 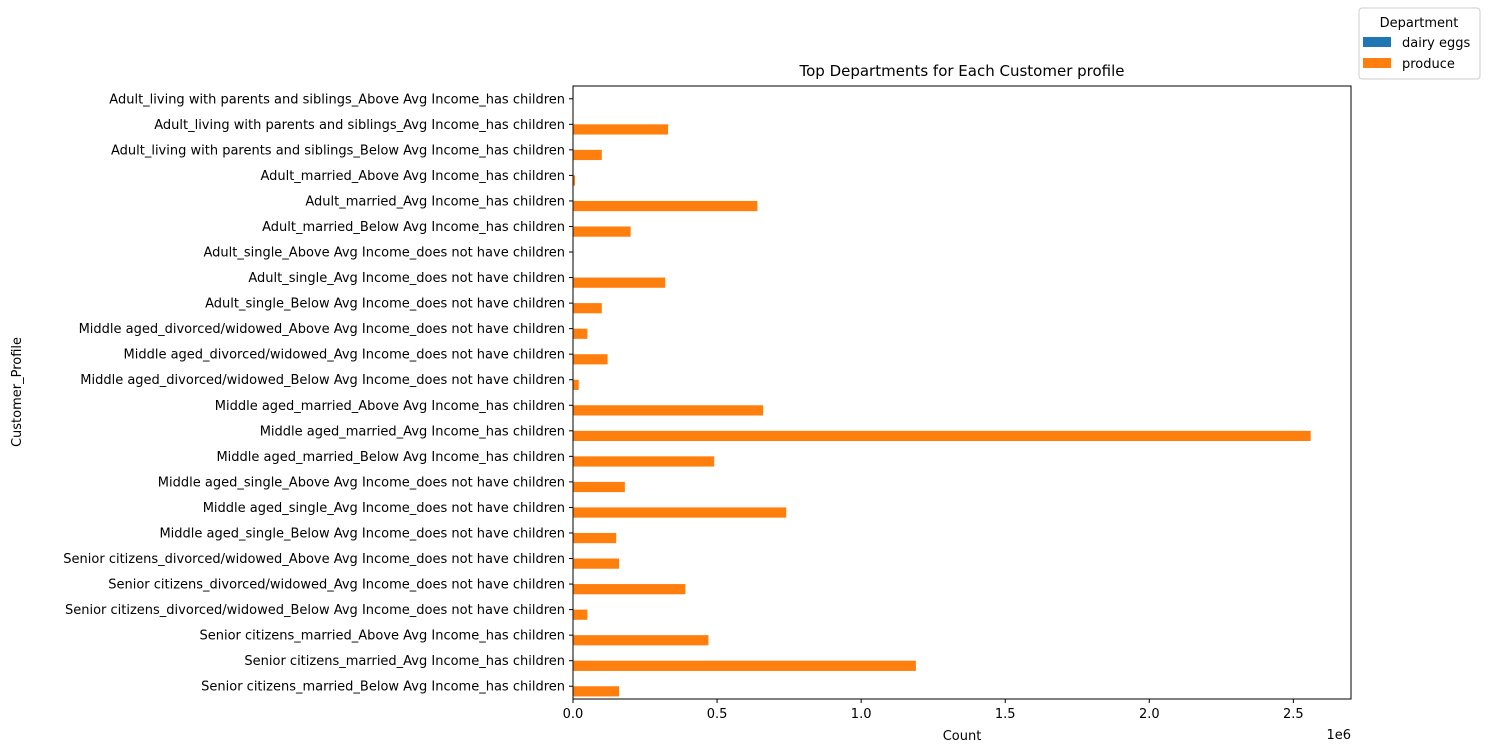 What do you see at coordinates (1005, 714) in the screenshot?
I see `x-tick-label-3: 1.5` at bounding box center [1005, 714].